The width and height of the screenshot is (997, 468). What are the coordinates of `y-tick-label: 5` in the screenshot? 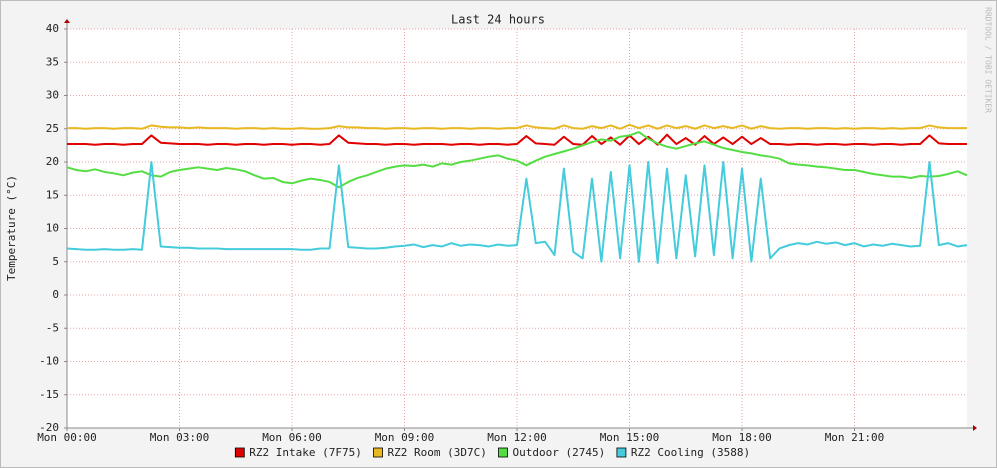 It's located at (55, 261).